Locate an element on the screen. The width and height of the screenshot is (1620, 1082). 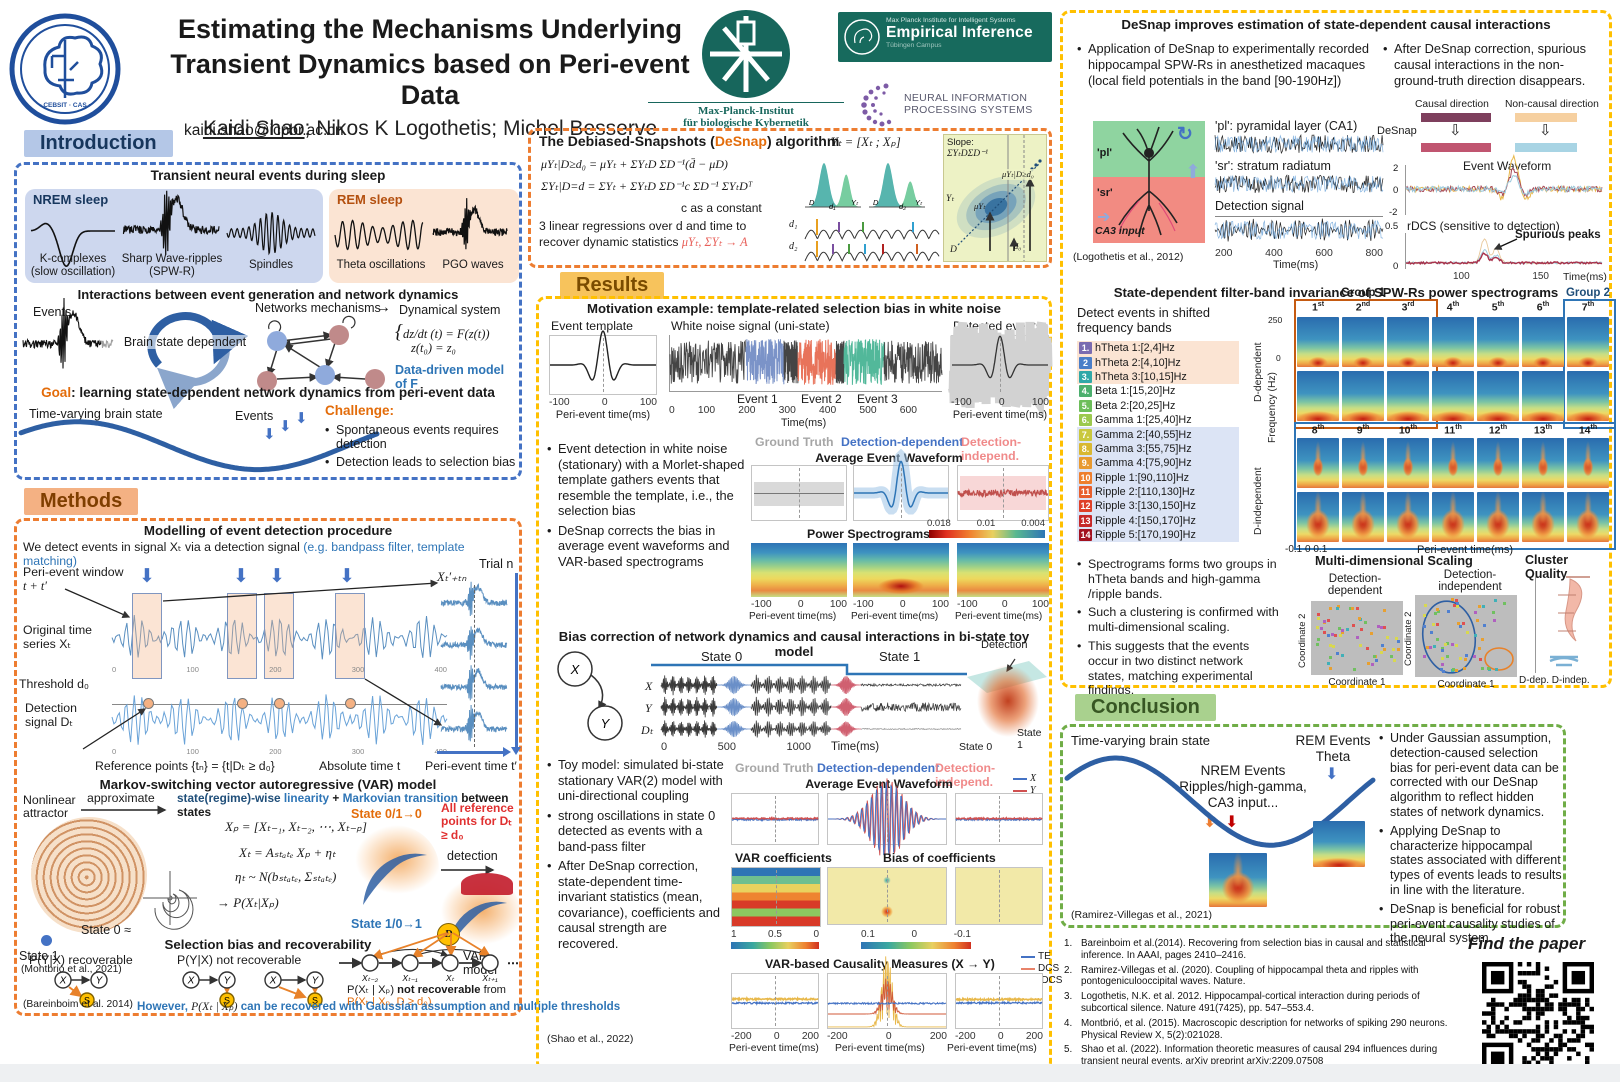
event-template-label: Event template is located at coordinates (592, 326).